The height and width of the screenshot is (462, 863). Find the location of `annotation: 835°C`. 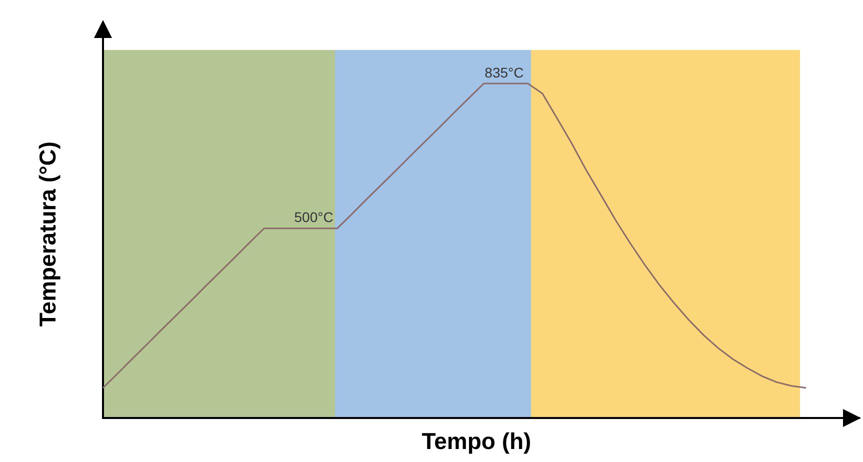

annotation: 835°C is located at coordinates (504, 72).